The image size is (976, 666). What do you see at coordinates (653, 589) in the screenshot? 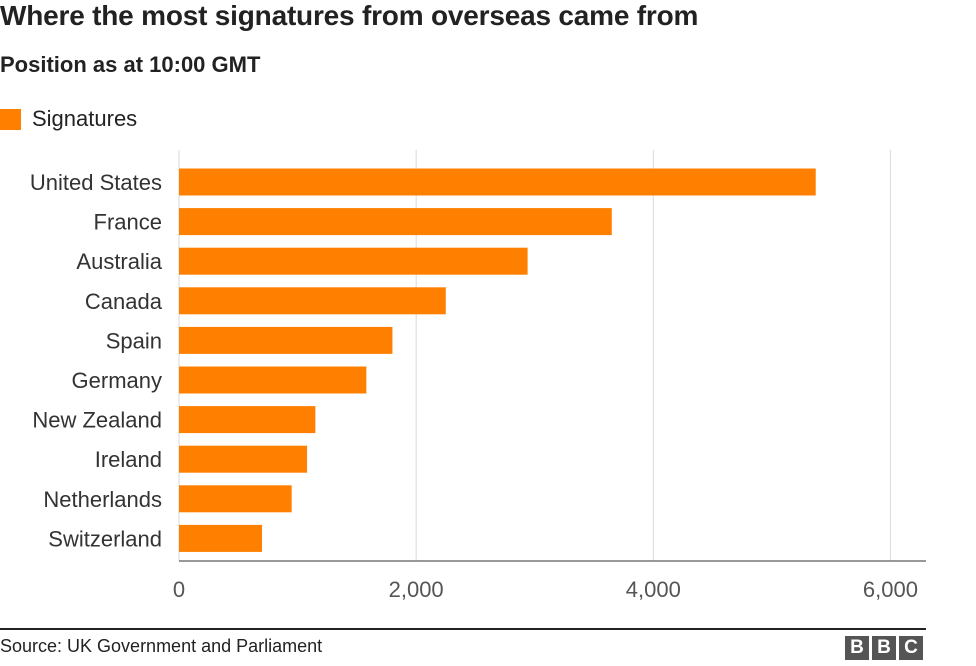
I see `x-tick-label: 4,000` at bounding box center [653, 589].